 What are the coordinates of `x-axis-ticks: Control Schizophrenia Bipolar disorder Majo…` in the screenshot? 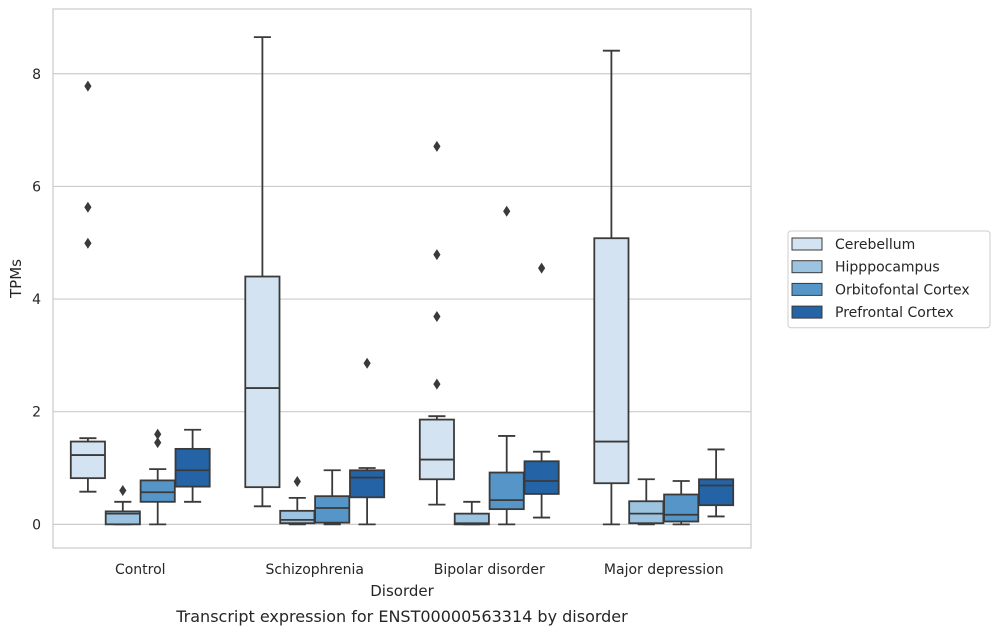 It's located at (419, 570).